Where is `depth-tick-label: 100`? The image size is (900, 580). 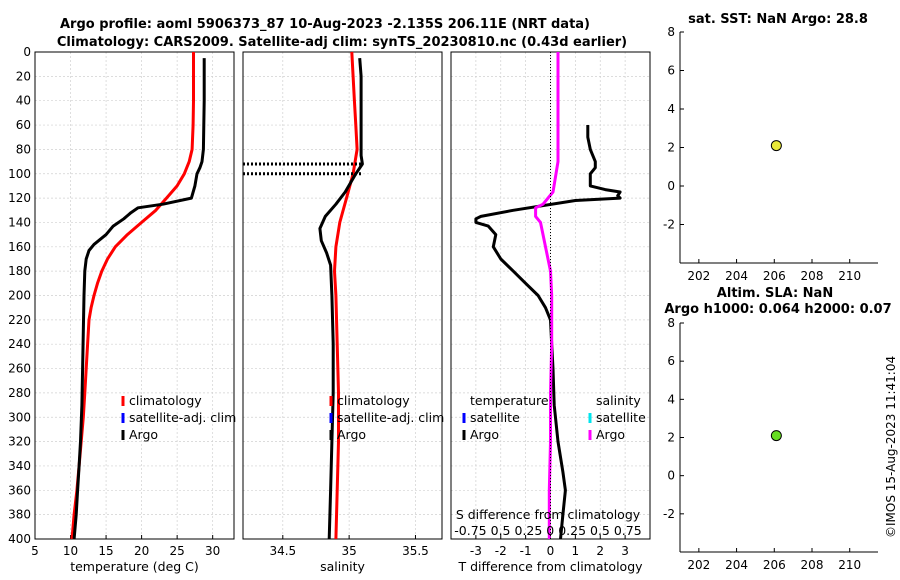 depth-tick-label: 100 is located at coordinates (19, 174).